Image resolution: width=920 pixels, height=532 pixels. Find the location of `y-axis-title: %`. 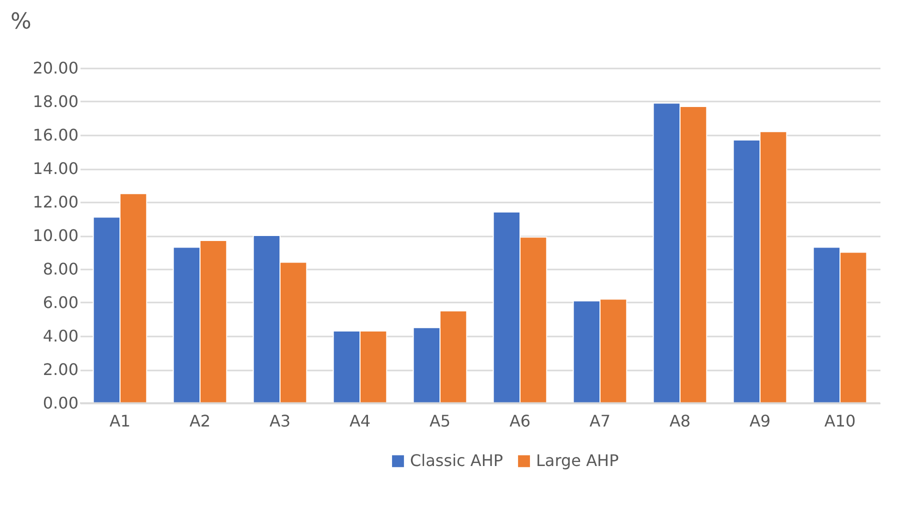

y-axis-title: % is located at coordinates (21, 22).